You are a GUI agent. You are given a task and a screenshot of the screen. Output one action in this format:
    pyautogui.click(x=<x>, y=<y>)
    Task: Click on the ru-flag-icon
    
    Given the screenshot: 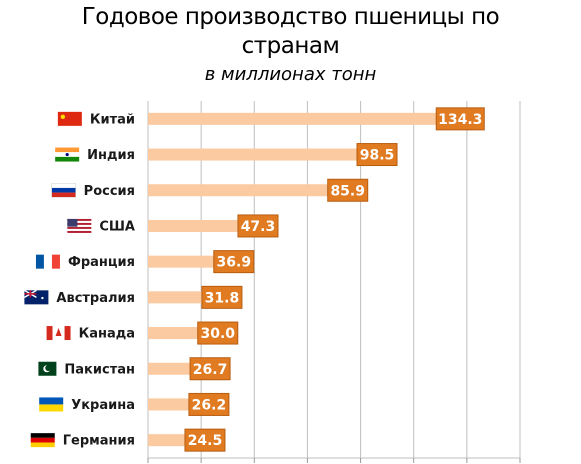 What is the action you would take?
    pyautogui.click(x=63, y=190)
    